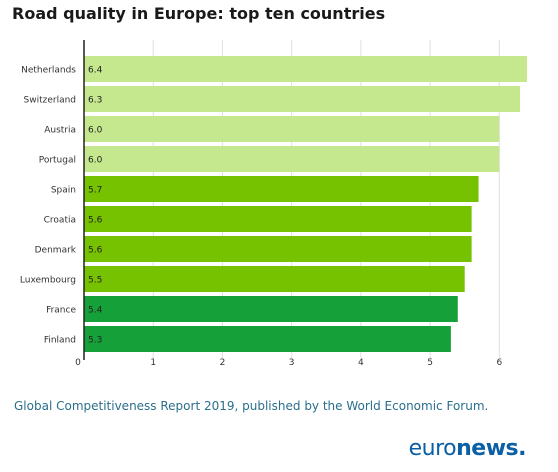 The image size is (558, 472). I want to click on bar-value-label: 6.4, so click(95, 71).